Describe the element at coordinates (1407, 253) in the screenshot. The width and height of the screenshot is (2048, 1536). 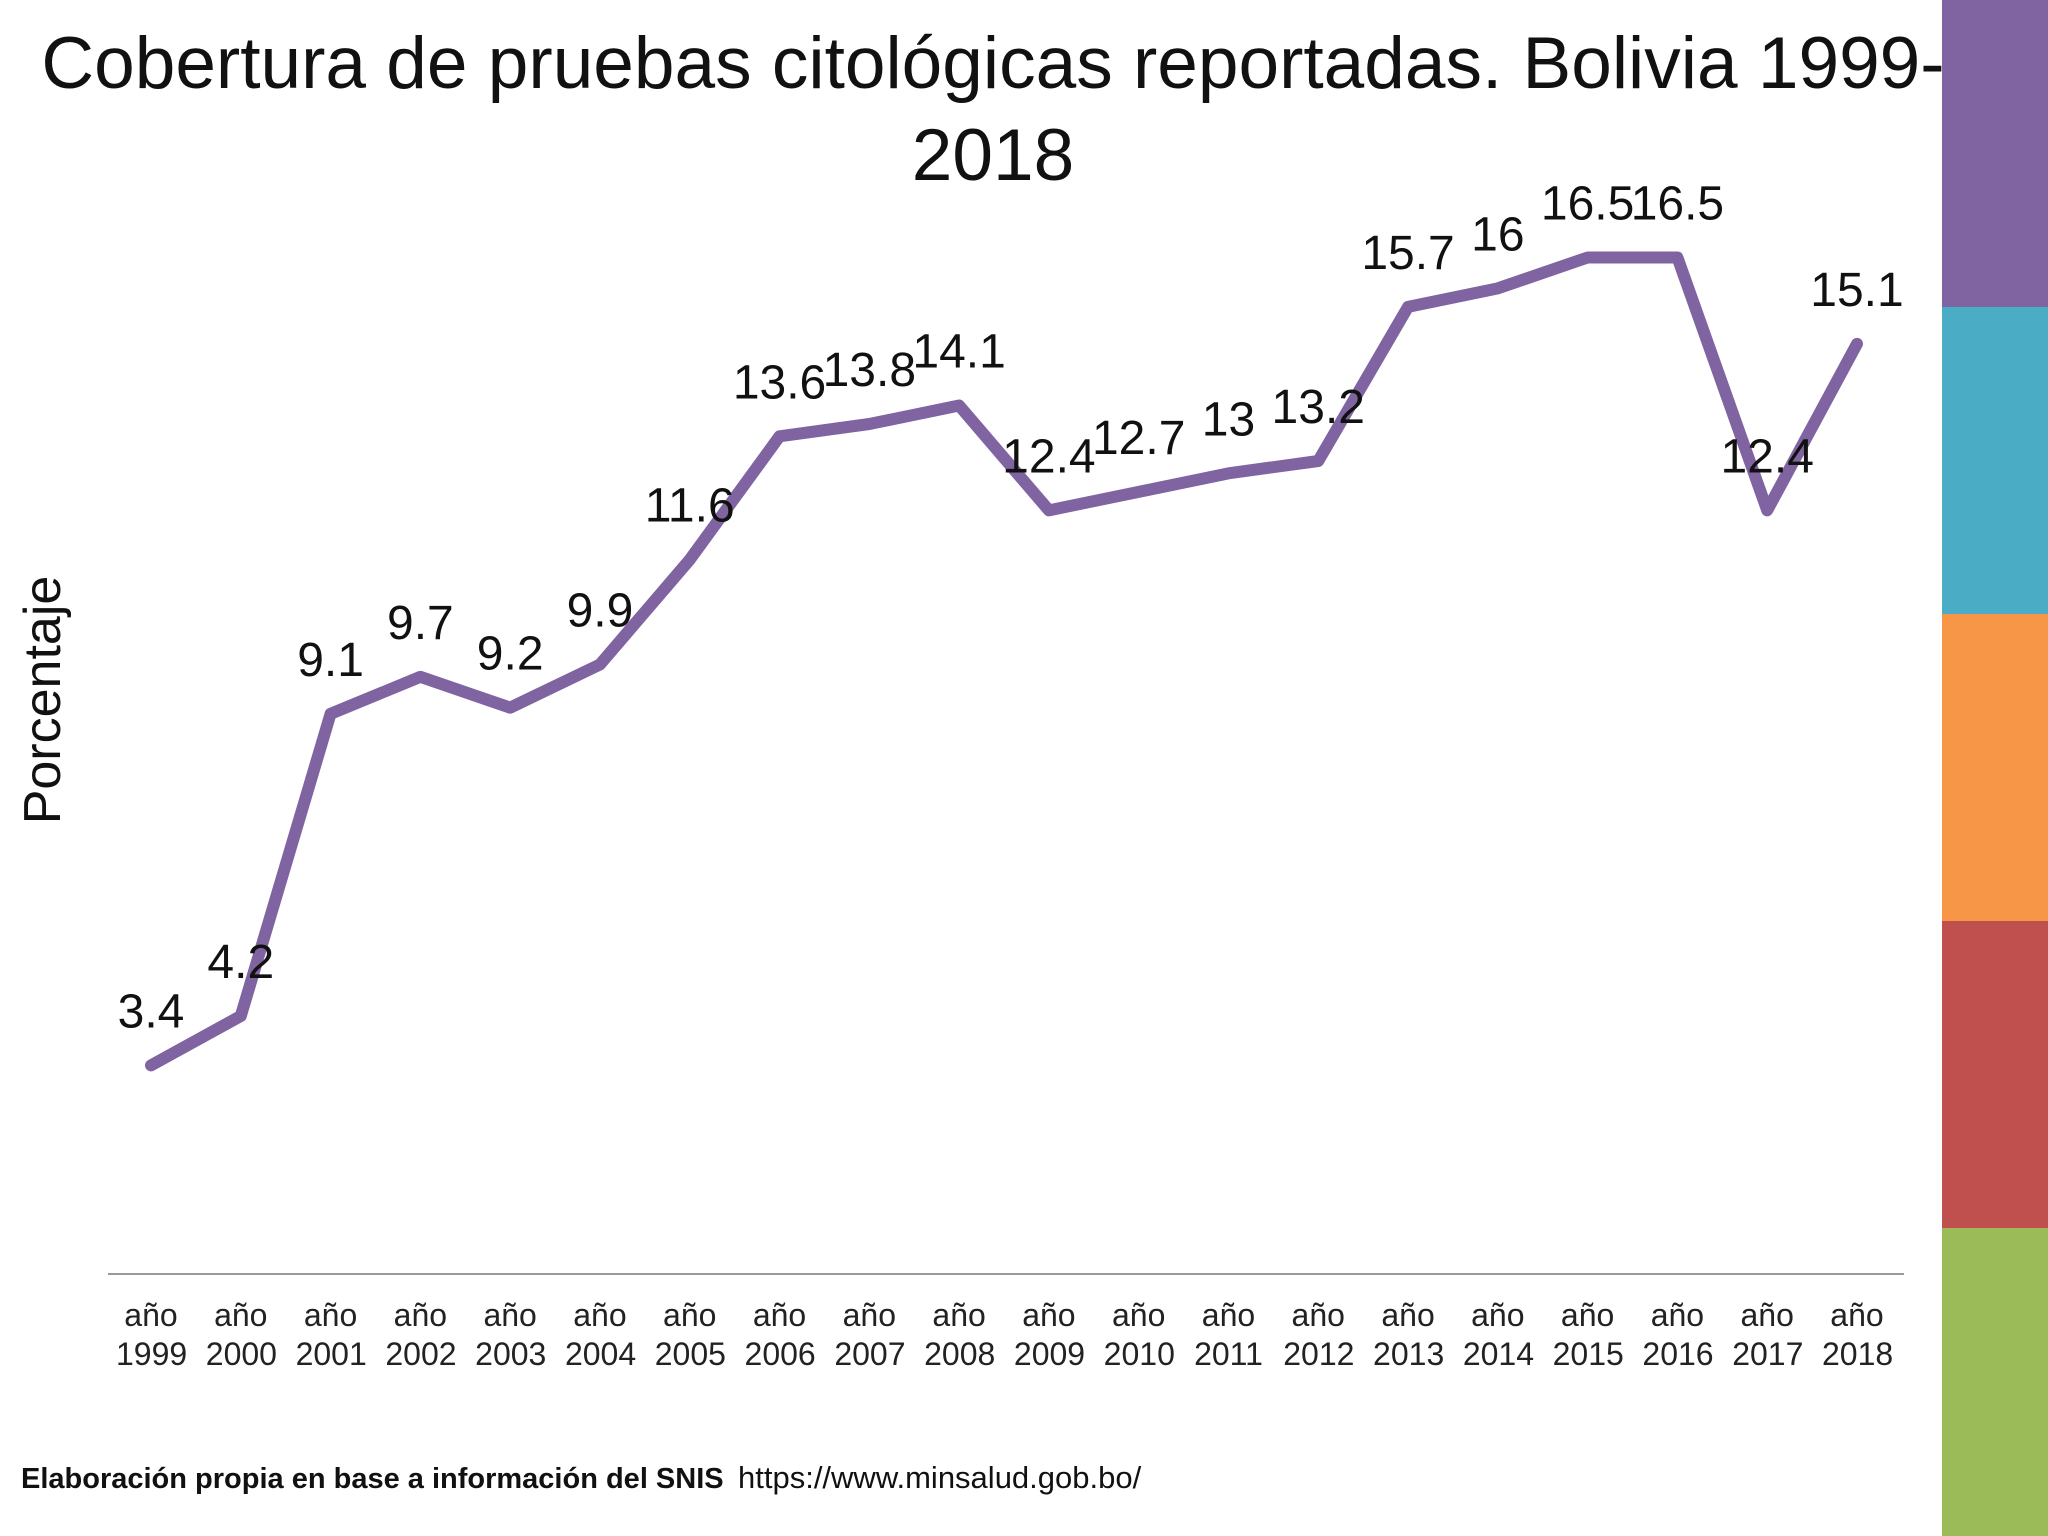
I see `data-label: 15.7` at that location.